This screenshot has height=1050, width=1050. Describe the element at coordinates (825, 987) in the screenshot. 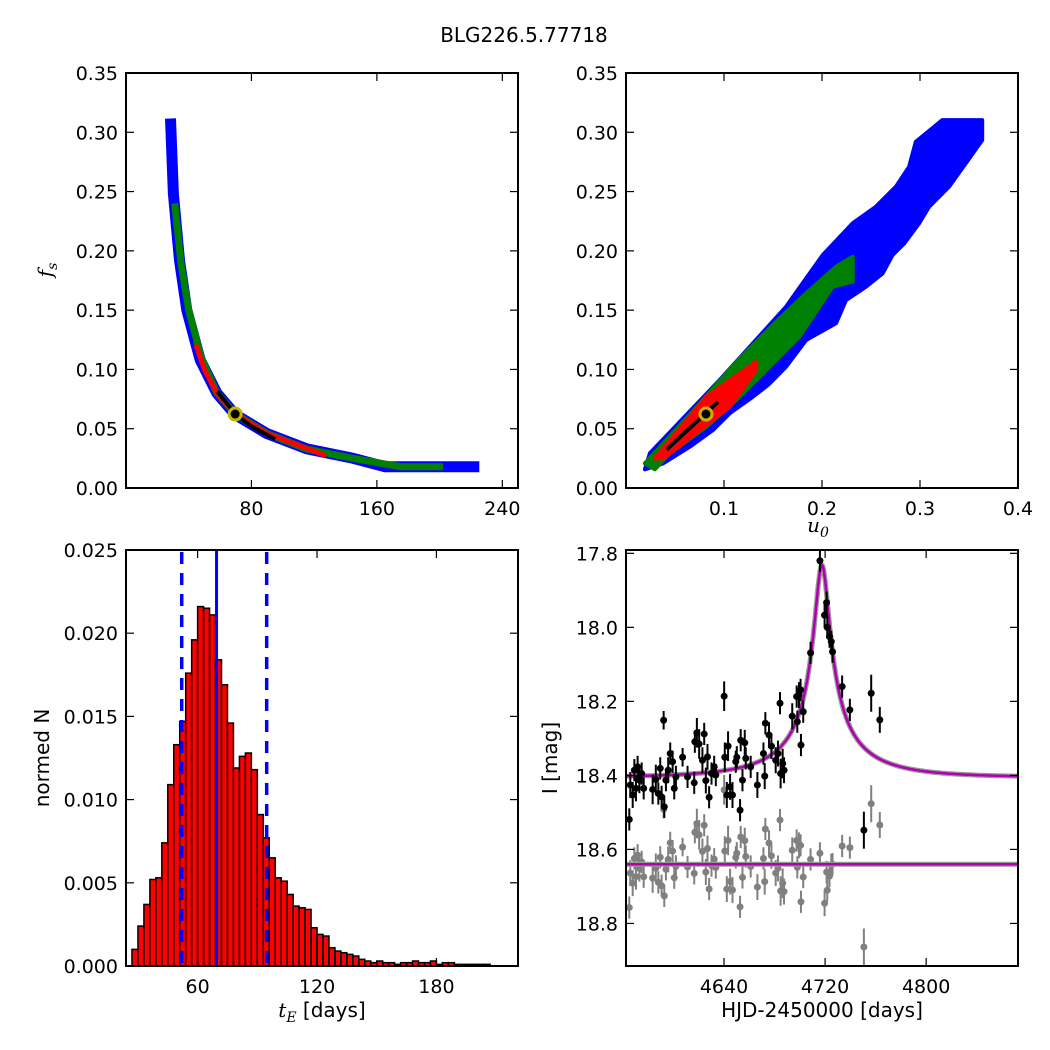

I see `x-tick-label: 4720` at that location.